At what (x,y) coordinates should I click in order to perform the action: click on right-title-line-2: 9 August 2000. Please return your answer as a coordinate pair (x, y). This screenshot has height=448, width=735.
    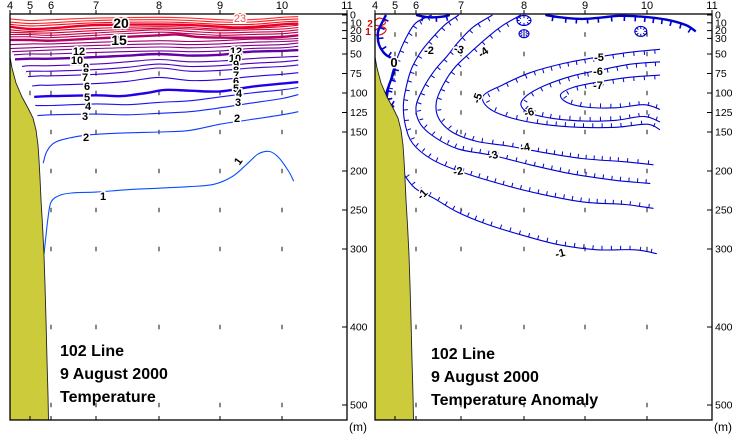
    Looking at the image, I should click on (485, 377).